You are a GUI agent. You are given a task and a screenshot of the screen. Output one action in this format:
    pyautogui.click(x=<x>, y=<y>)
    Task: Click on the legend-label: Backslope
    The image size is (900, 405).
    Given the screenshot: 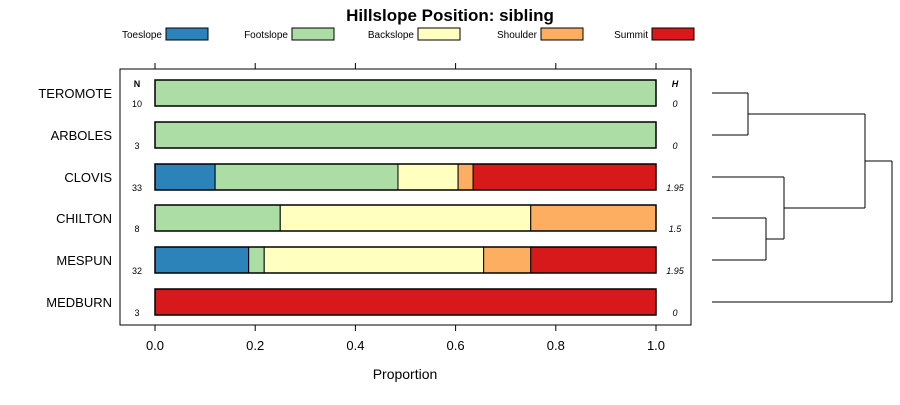 What is the action you would take?
    pyautogui.click(x=391, y=35)
    